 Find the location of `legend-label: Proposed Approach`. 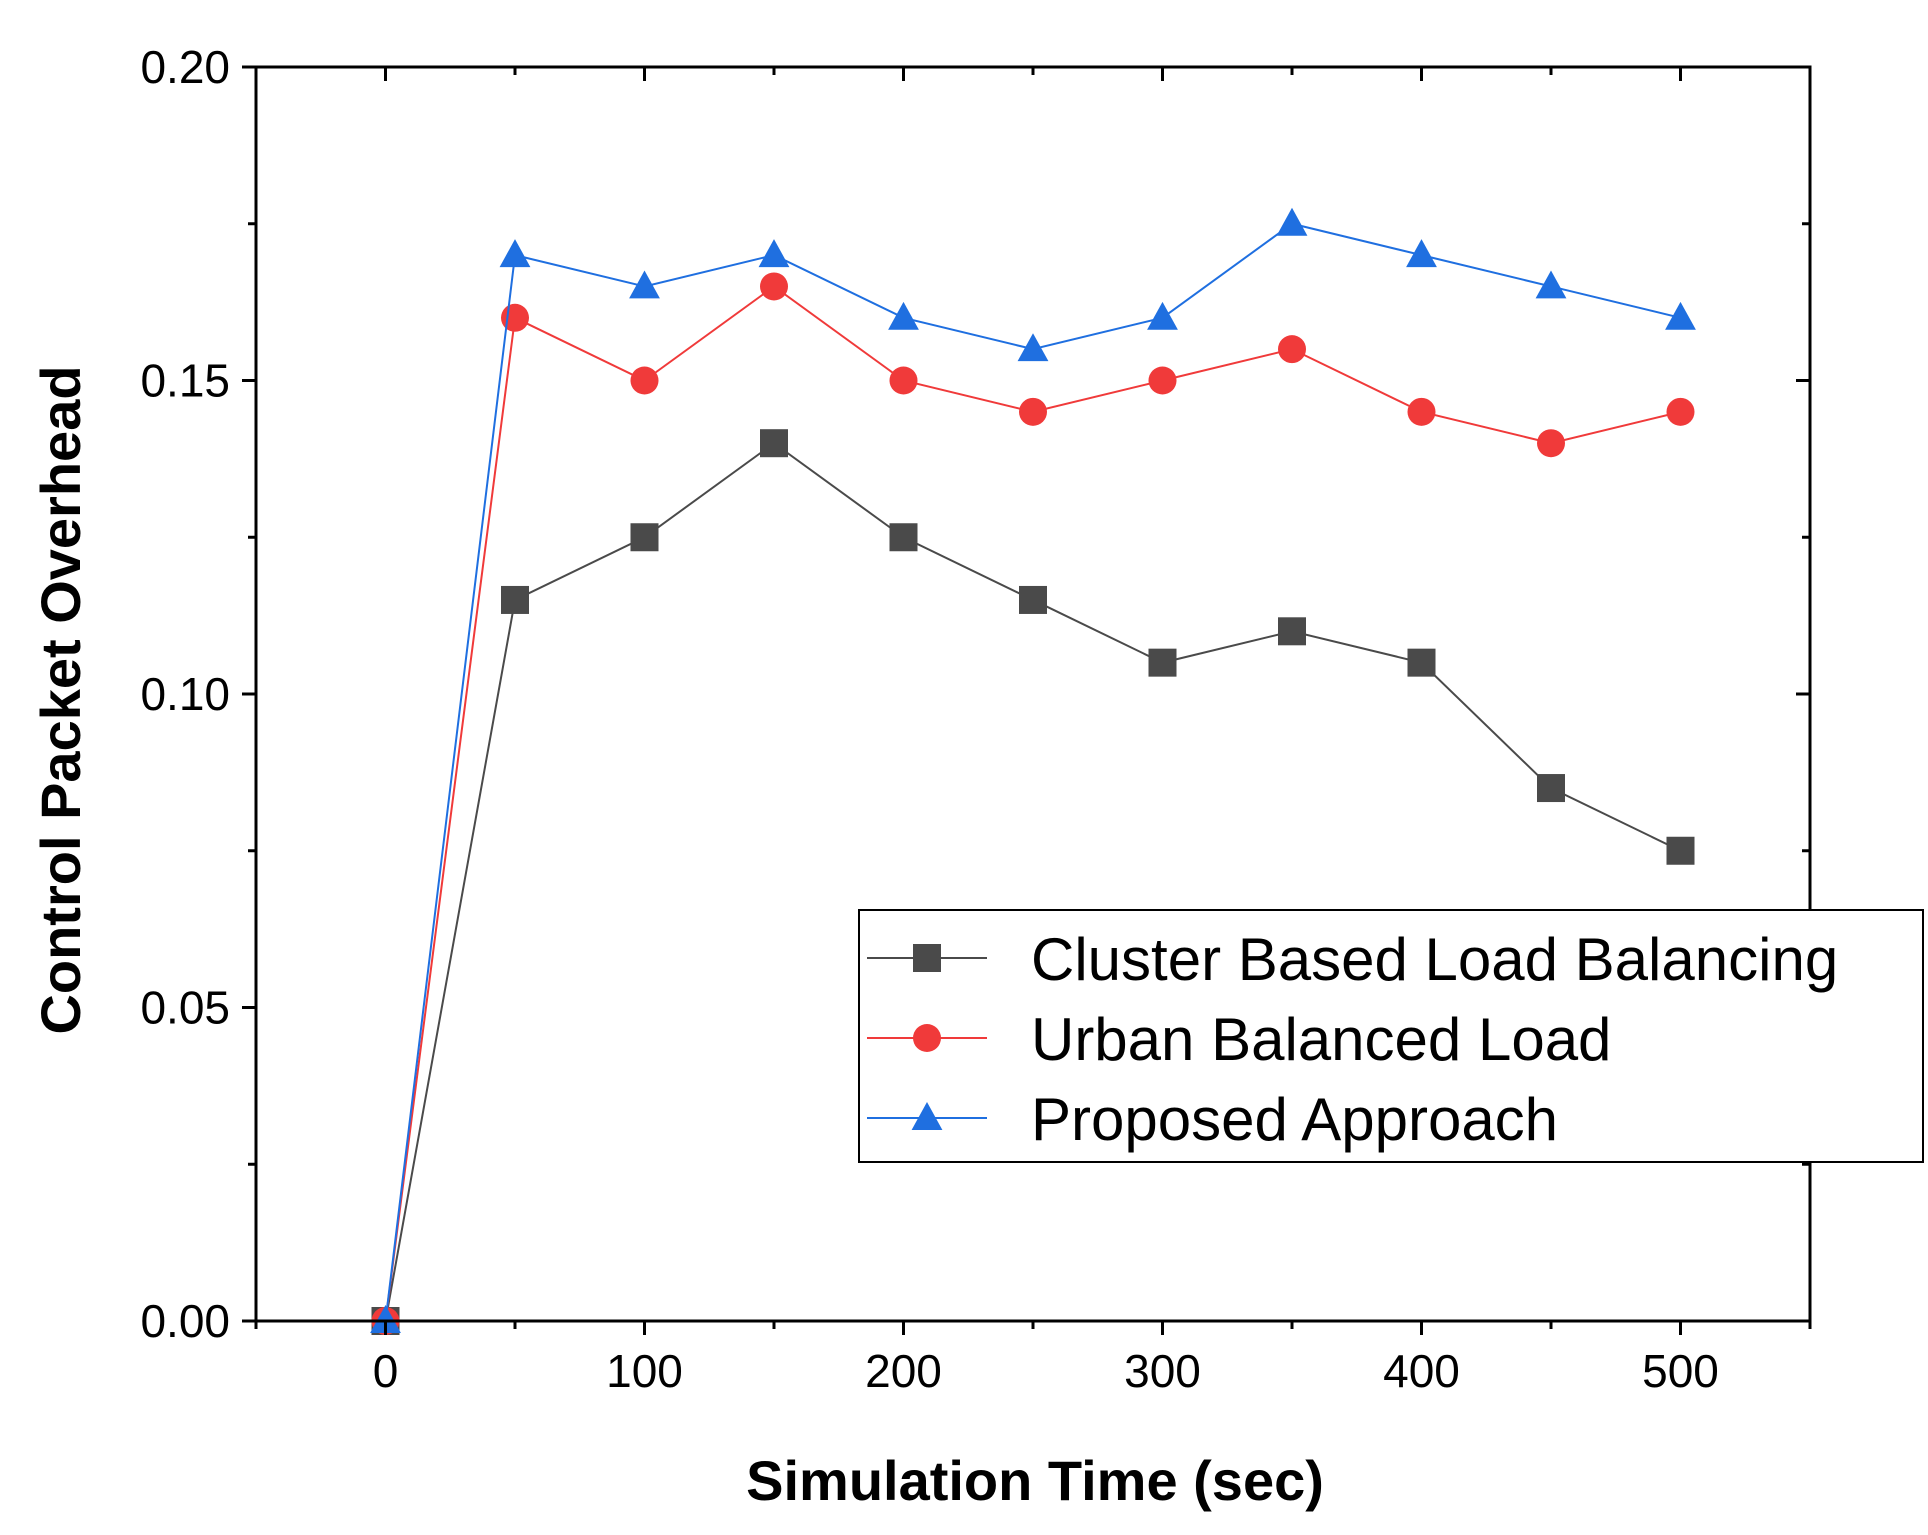

legend-label: Proposed Approach is located at coordinates (1294, 1119).